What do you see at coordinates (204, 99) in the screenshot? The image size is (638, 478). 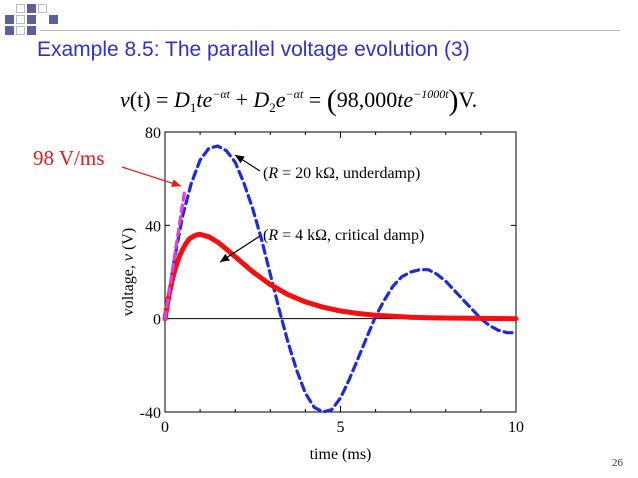 I see `equation-term1: te` at bounding box center [204, 99].